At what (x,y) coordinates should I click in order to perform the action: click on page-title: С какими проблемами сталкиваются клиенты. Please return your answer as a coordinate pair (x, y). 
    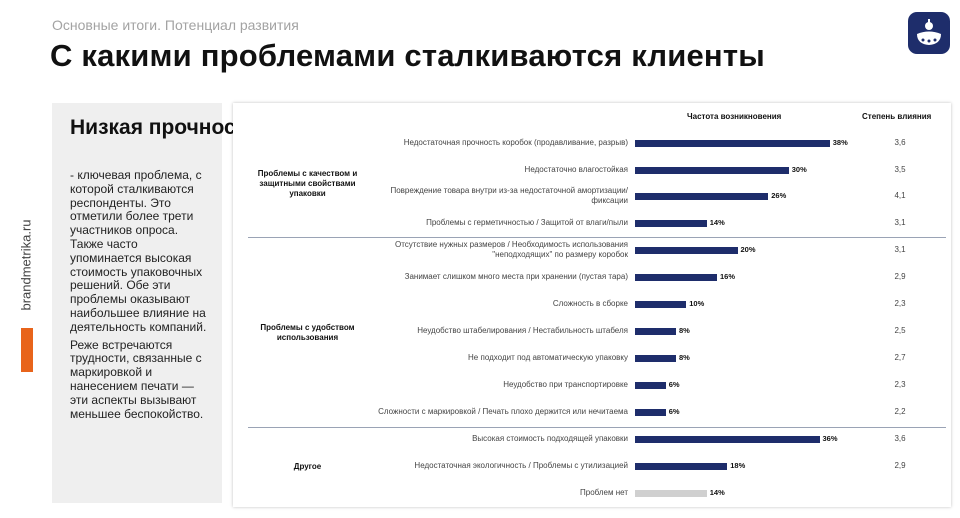
    Looking at the image, I should click on (407, 55).